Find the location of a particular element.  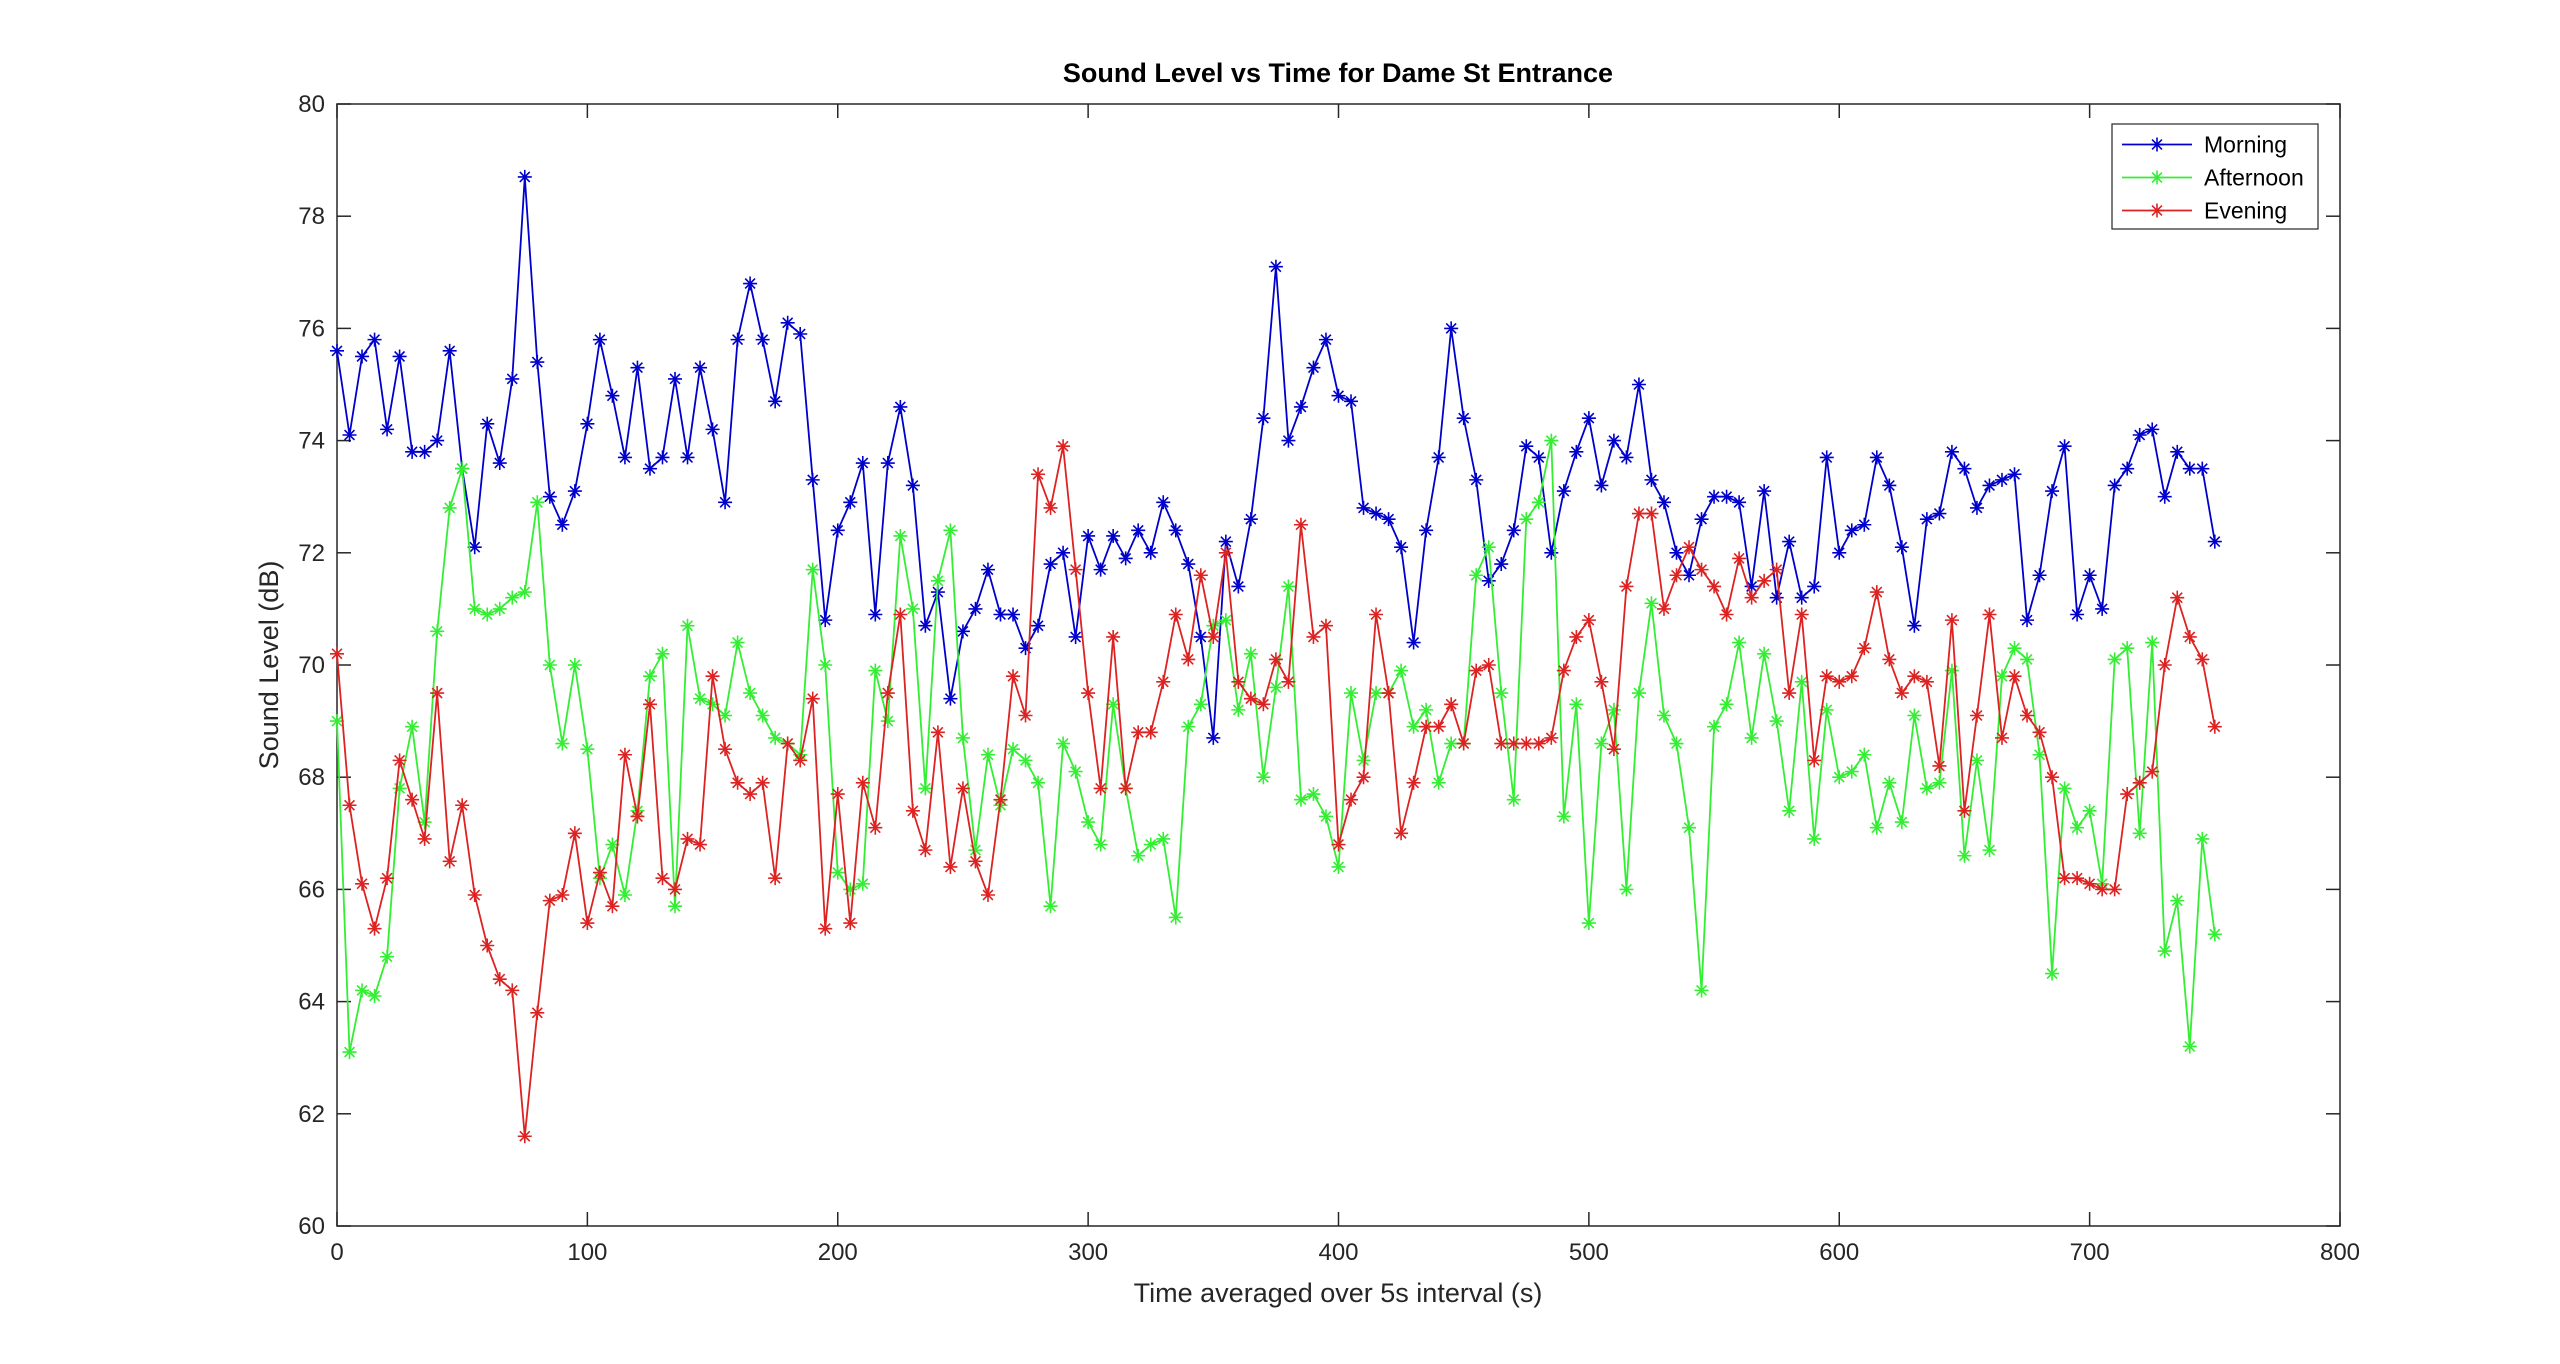

y-tick-label: 76 is located at coordinates (311, 328).